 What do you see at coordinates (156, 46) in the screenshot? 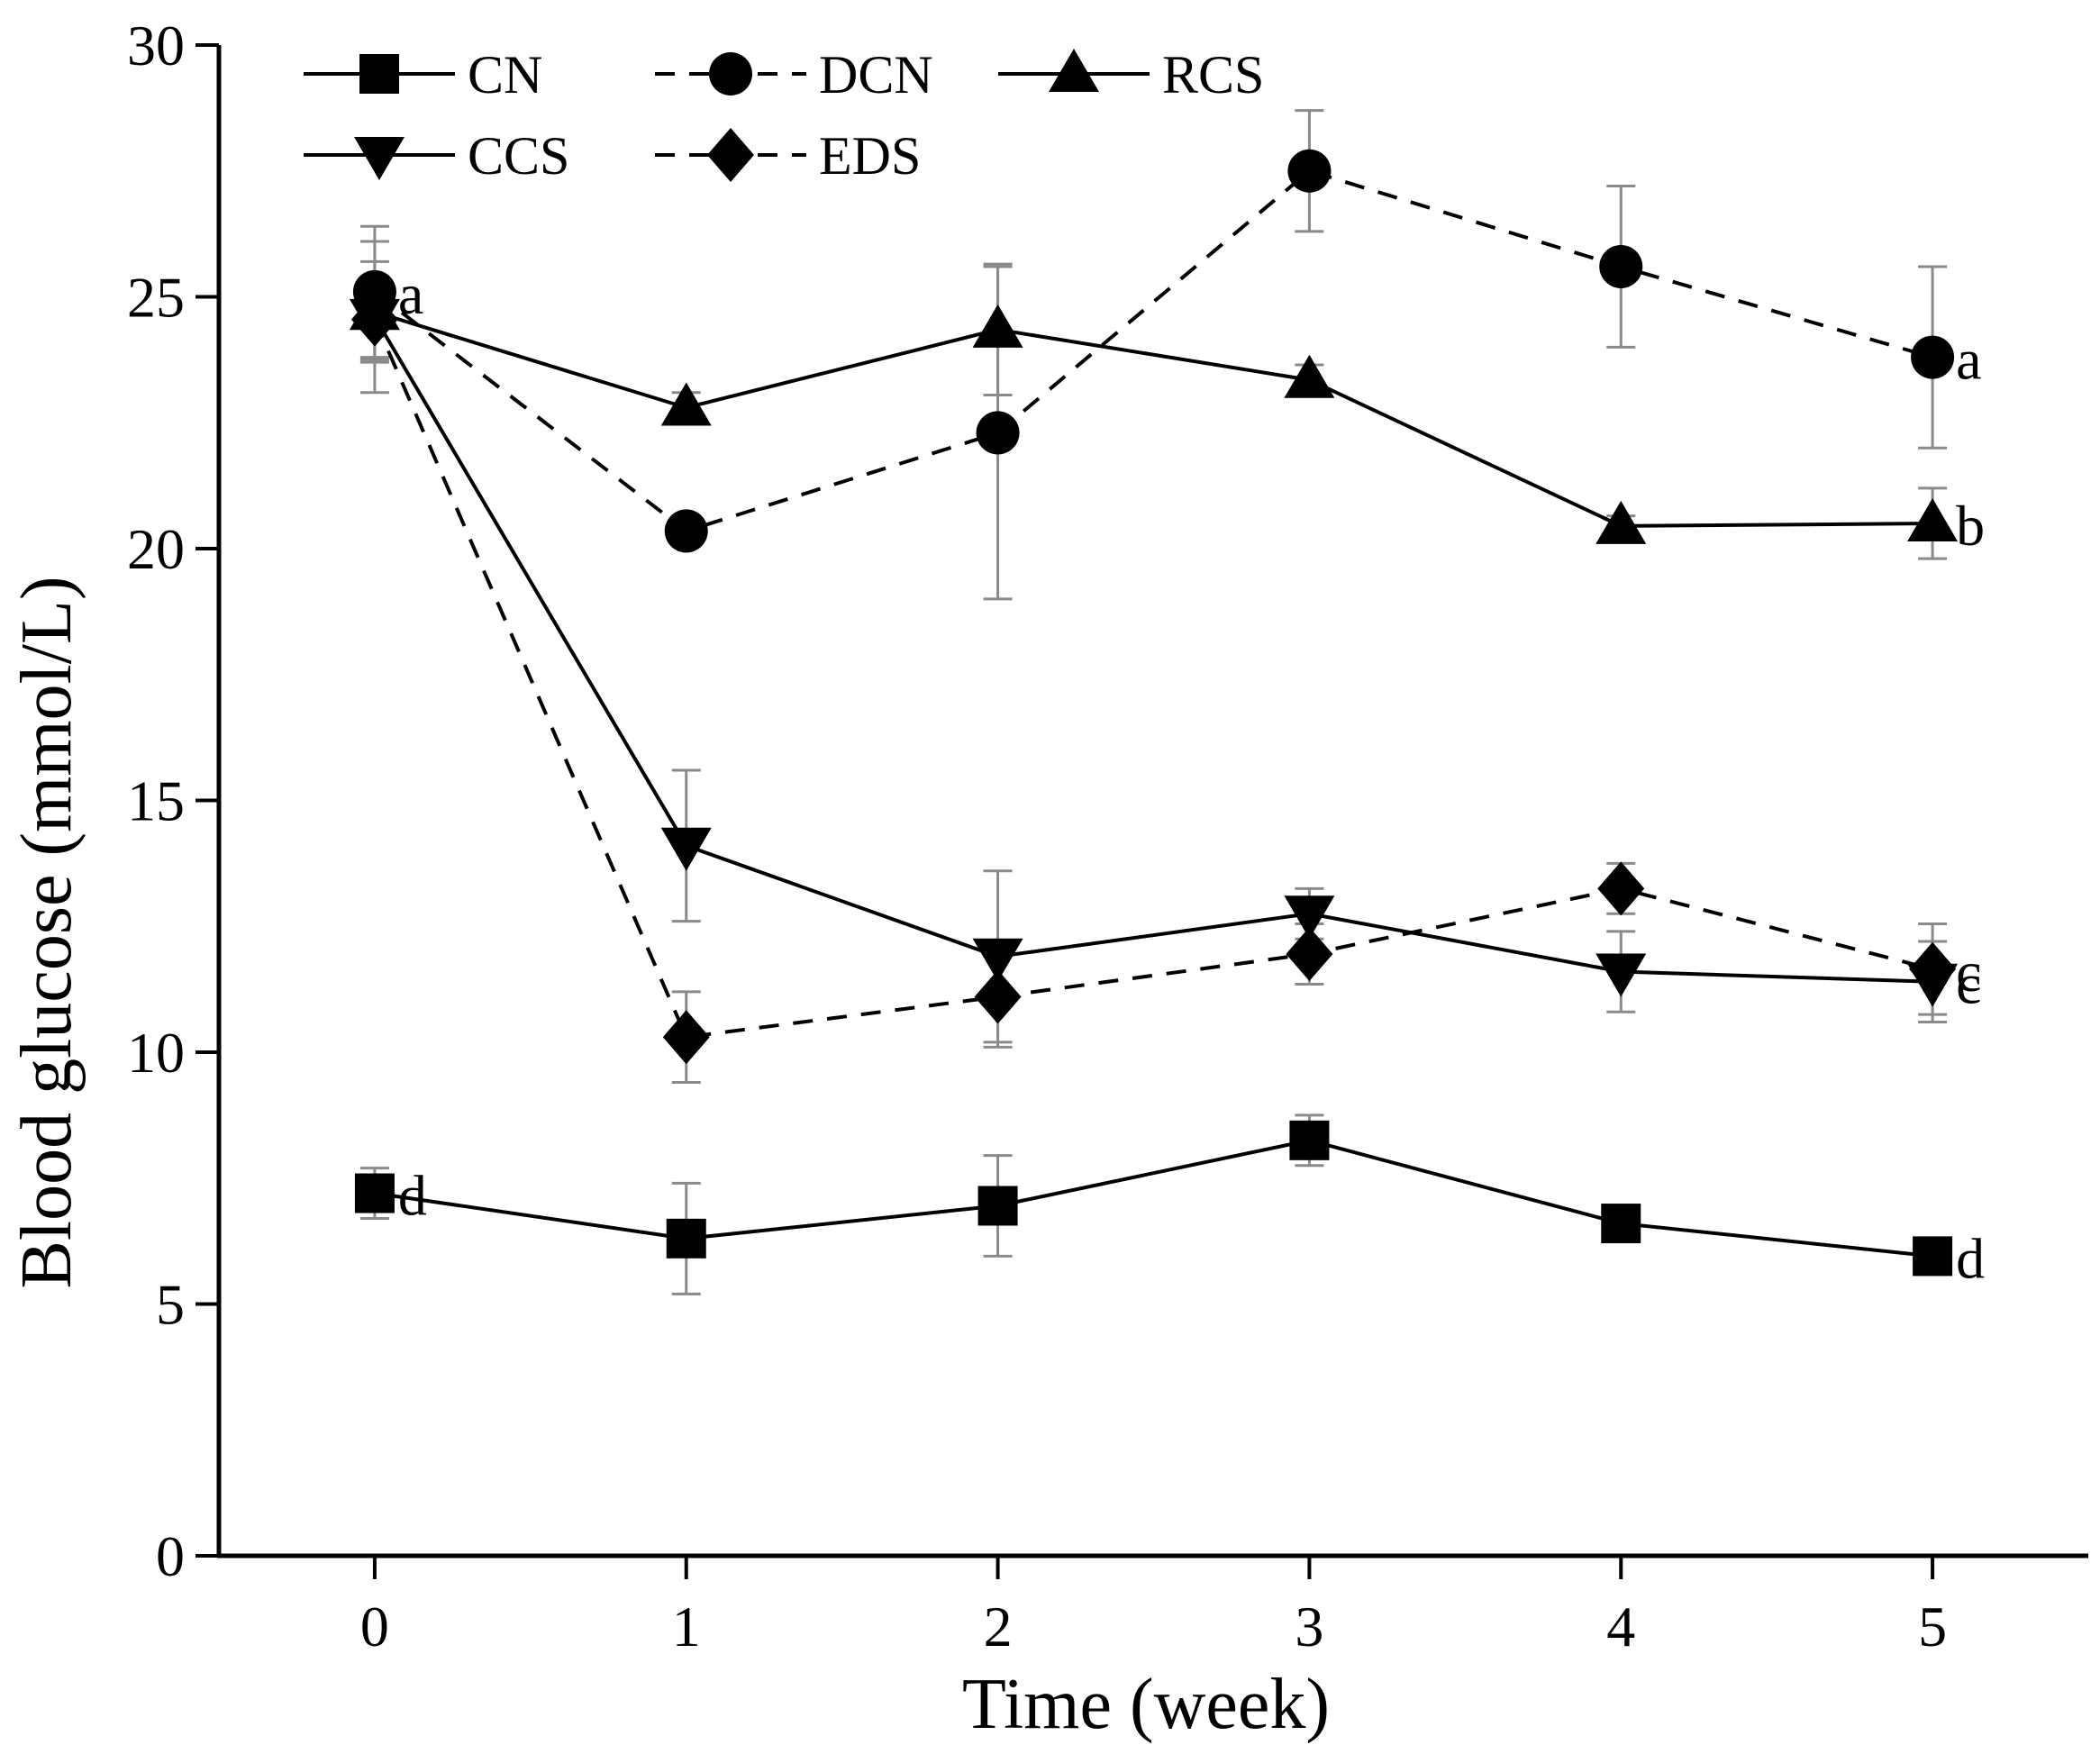
I see `y-tick-label: 30` at bounding box center [156, 46].